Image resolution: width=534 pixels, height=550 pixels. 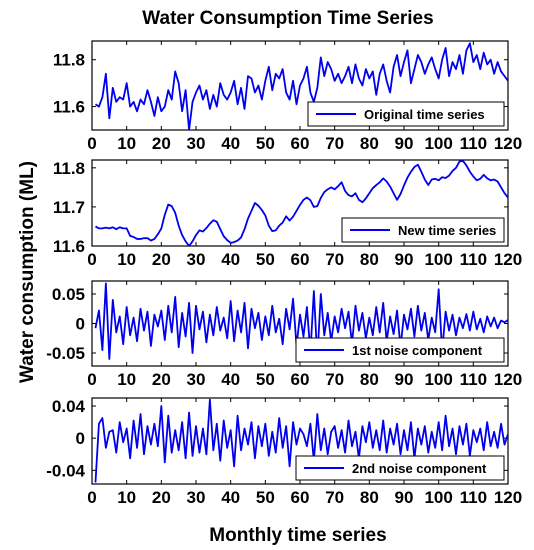 What do you see at coordinates (230, 259) in the screenshot?
I see `panel2-x-tick-label: 40` at bounding box center [230, 259].